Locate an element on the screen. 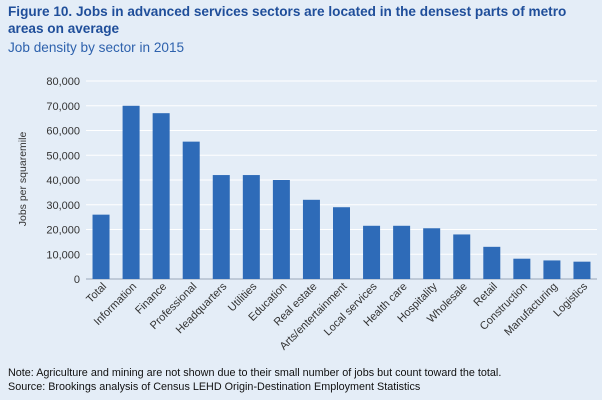 This screenshot has width=602, height=400. bar-total is located at coordinates (101, 246).